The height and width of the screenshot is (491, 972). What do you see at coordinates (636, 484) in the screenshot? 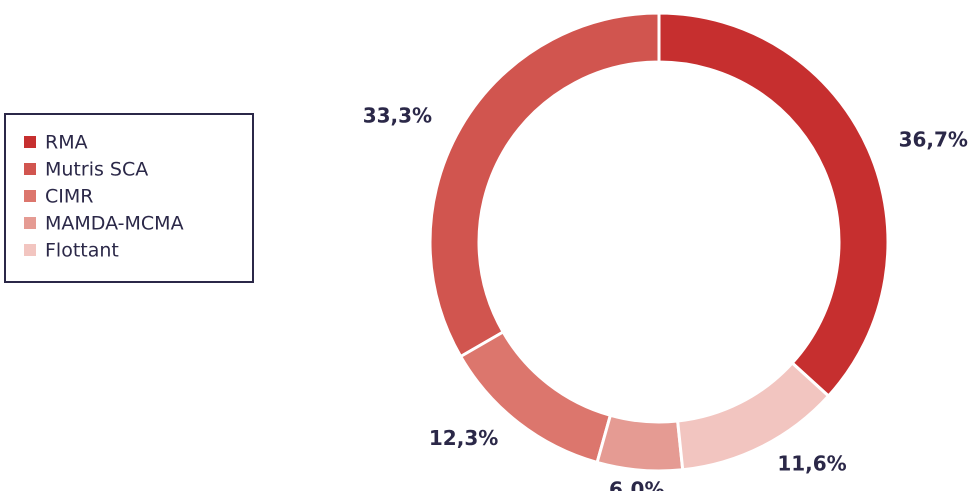
I see `value-label: 6,0%` at bounding box center [636, 484].